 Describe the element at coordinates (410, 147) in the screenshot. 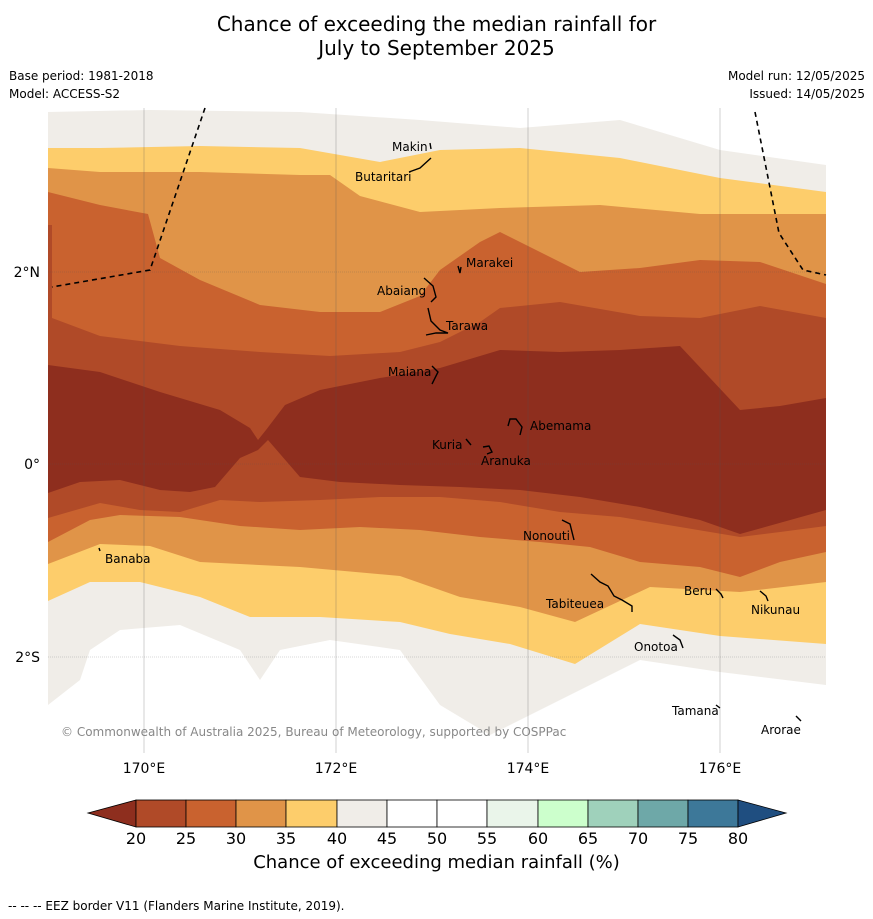

I see `label-makin: Makin` at that location.